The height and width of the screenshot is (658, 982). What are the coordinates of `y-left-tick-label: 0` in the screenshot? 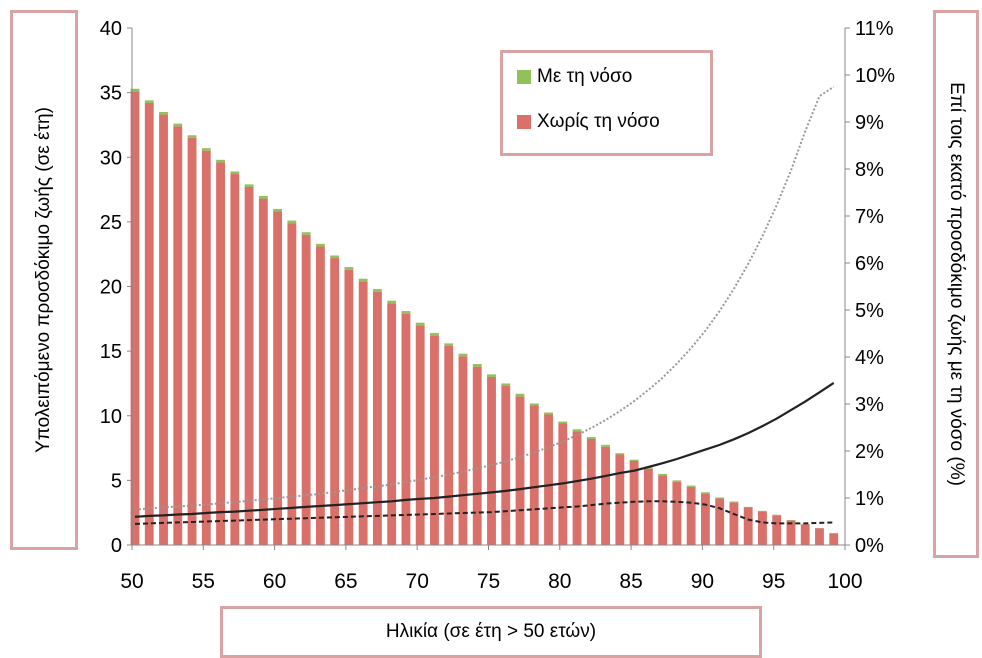 It's located at (116, 546).